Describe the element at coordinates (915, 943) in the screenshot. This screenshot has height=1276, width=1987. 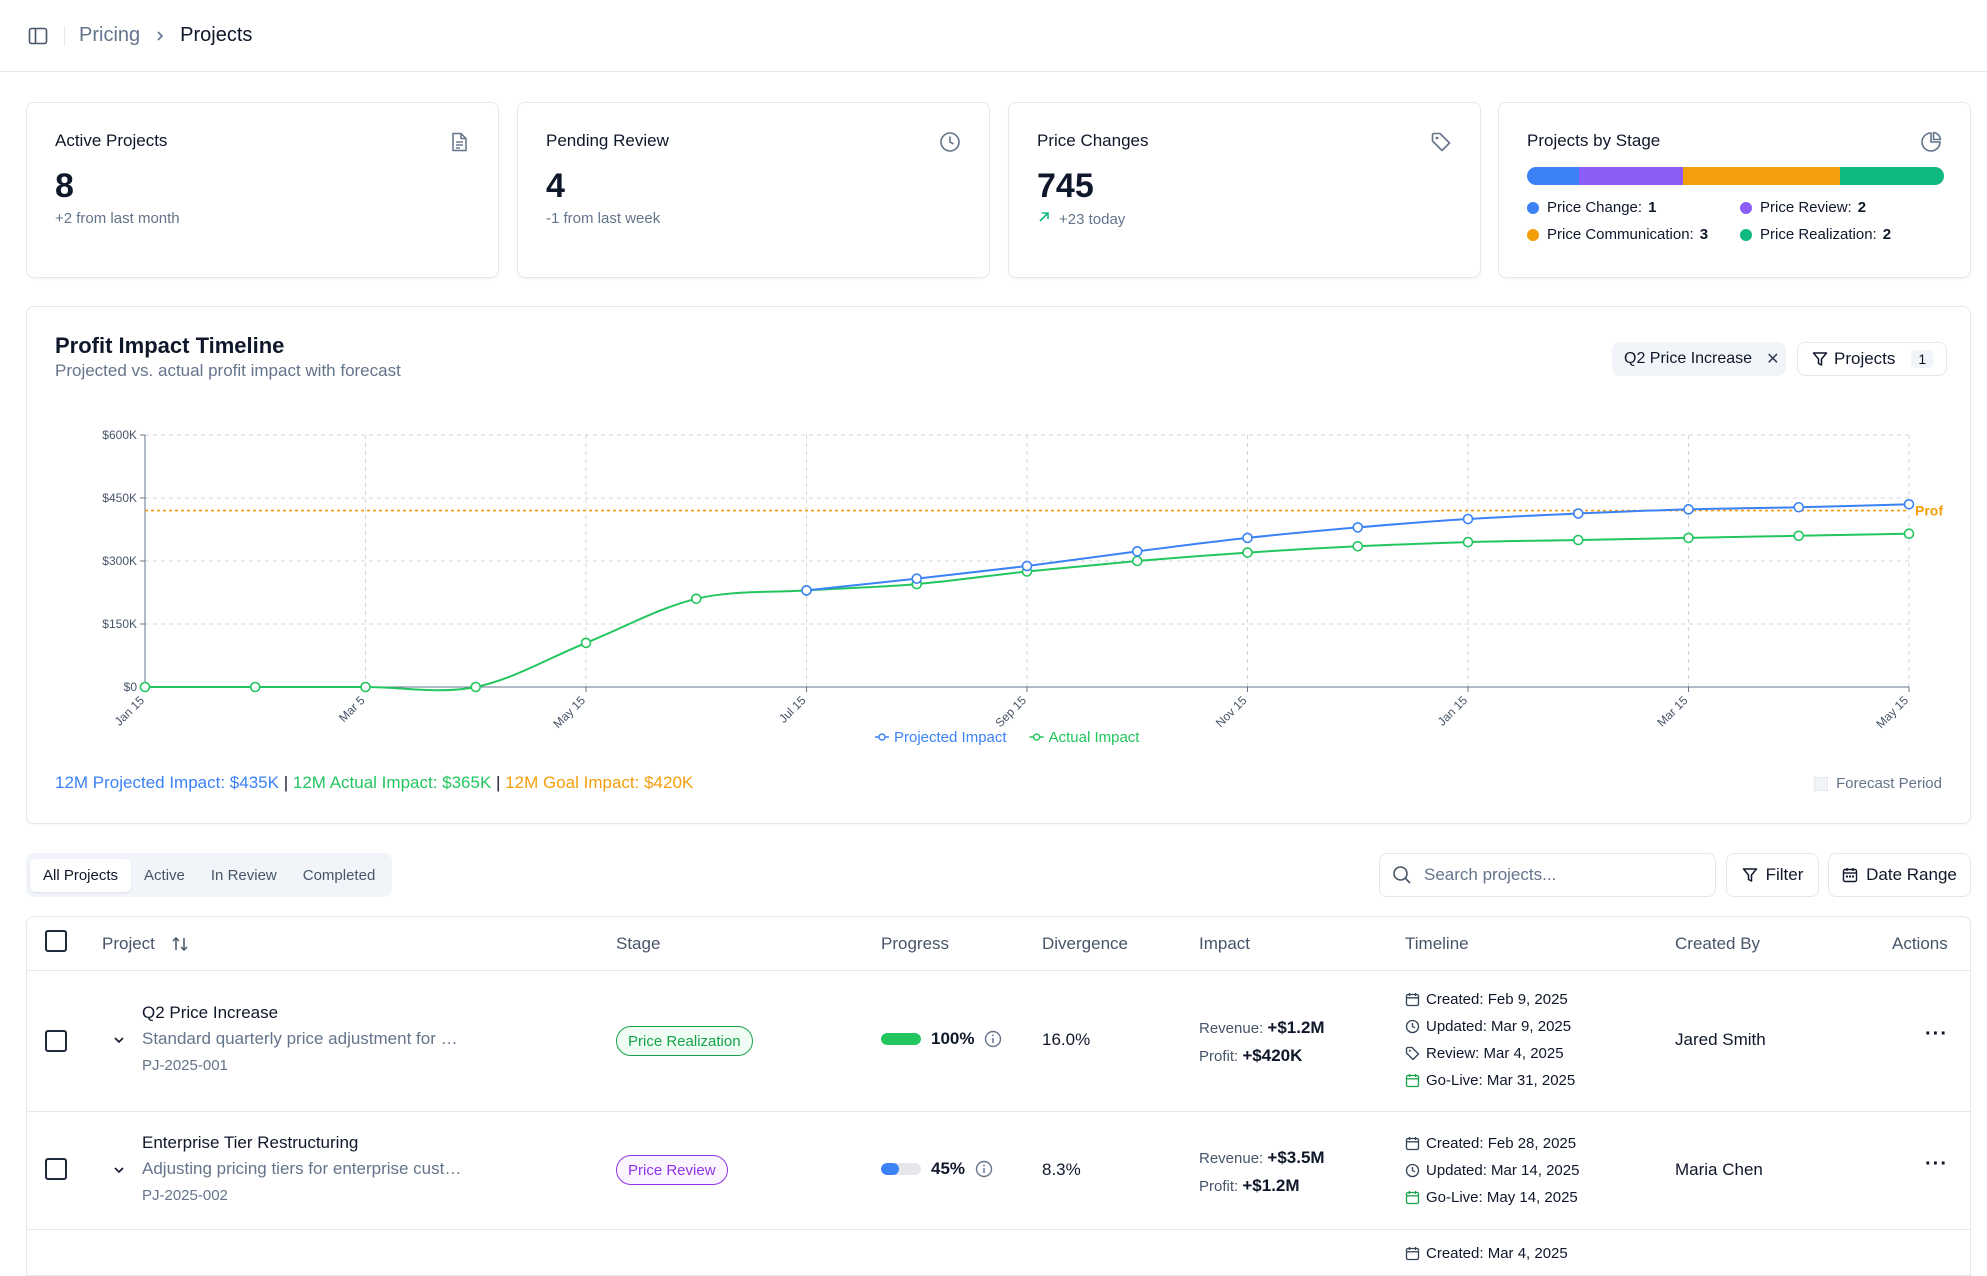
I see `column-progress: Progress` at that location.